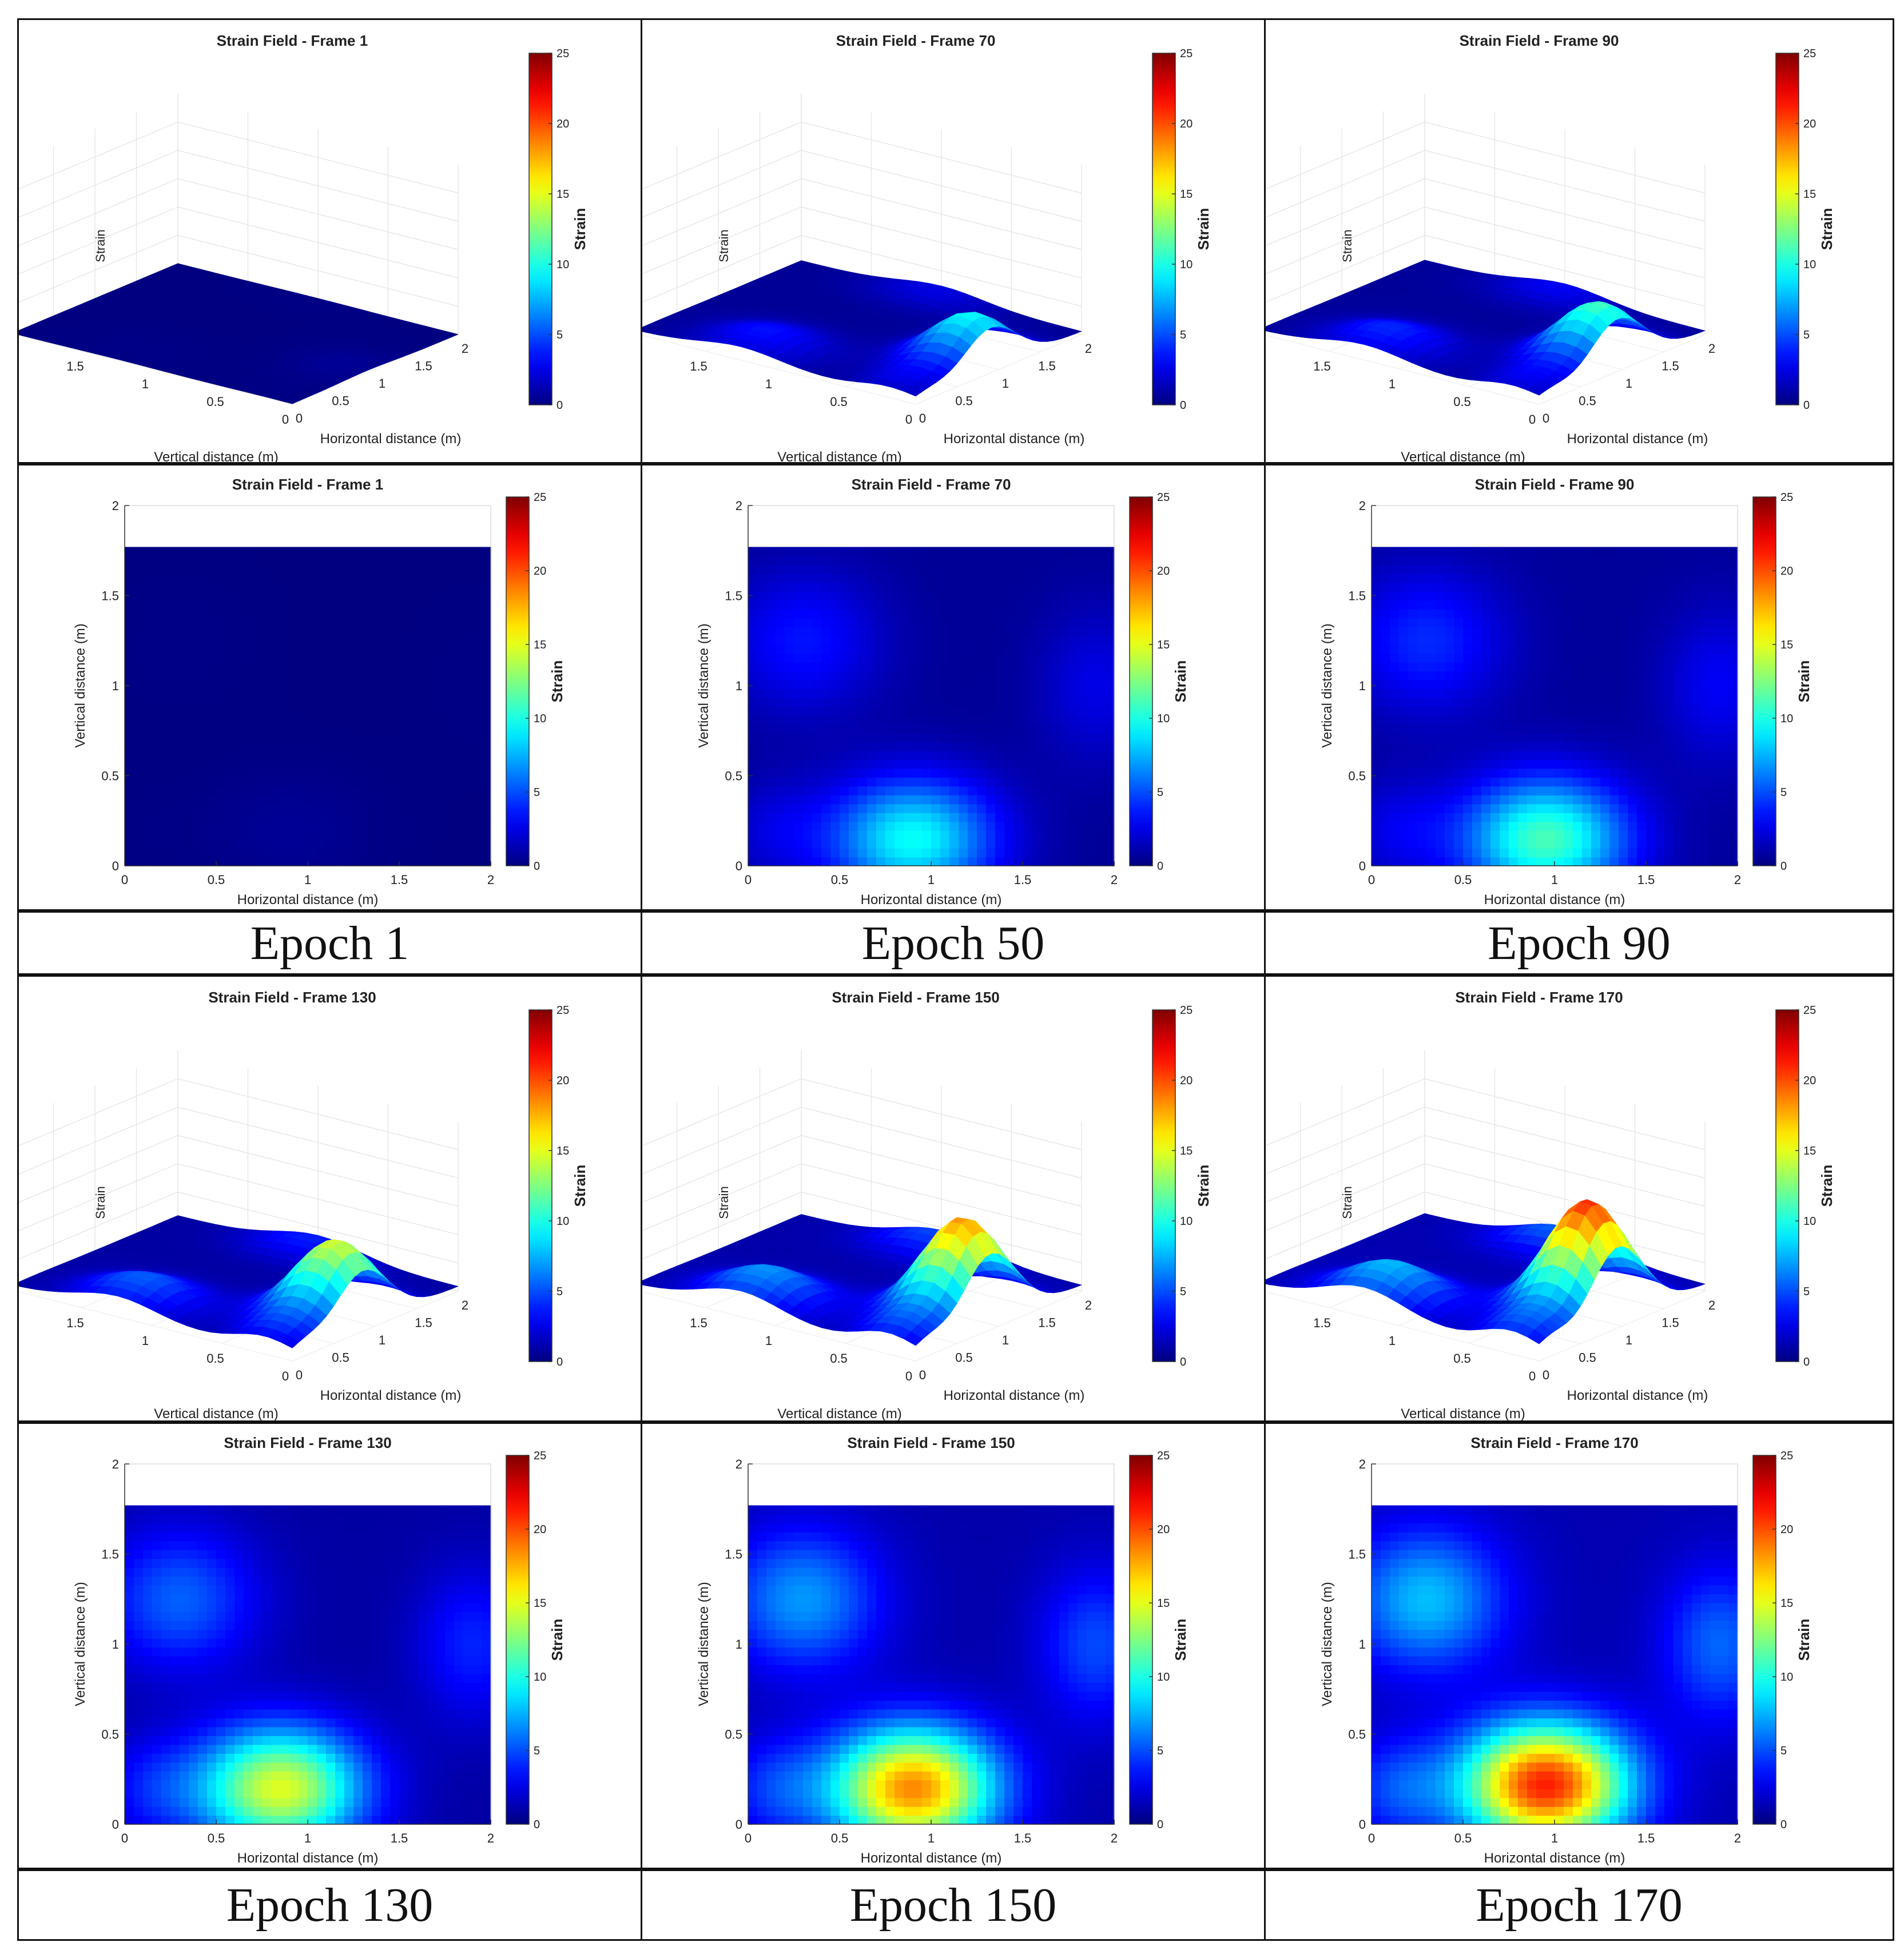 The height and width of the screenshot is (1954, 1904). I want to click on x-axis-label: Horizontal distance (m), so click(931, 900).